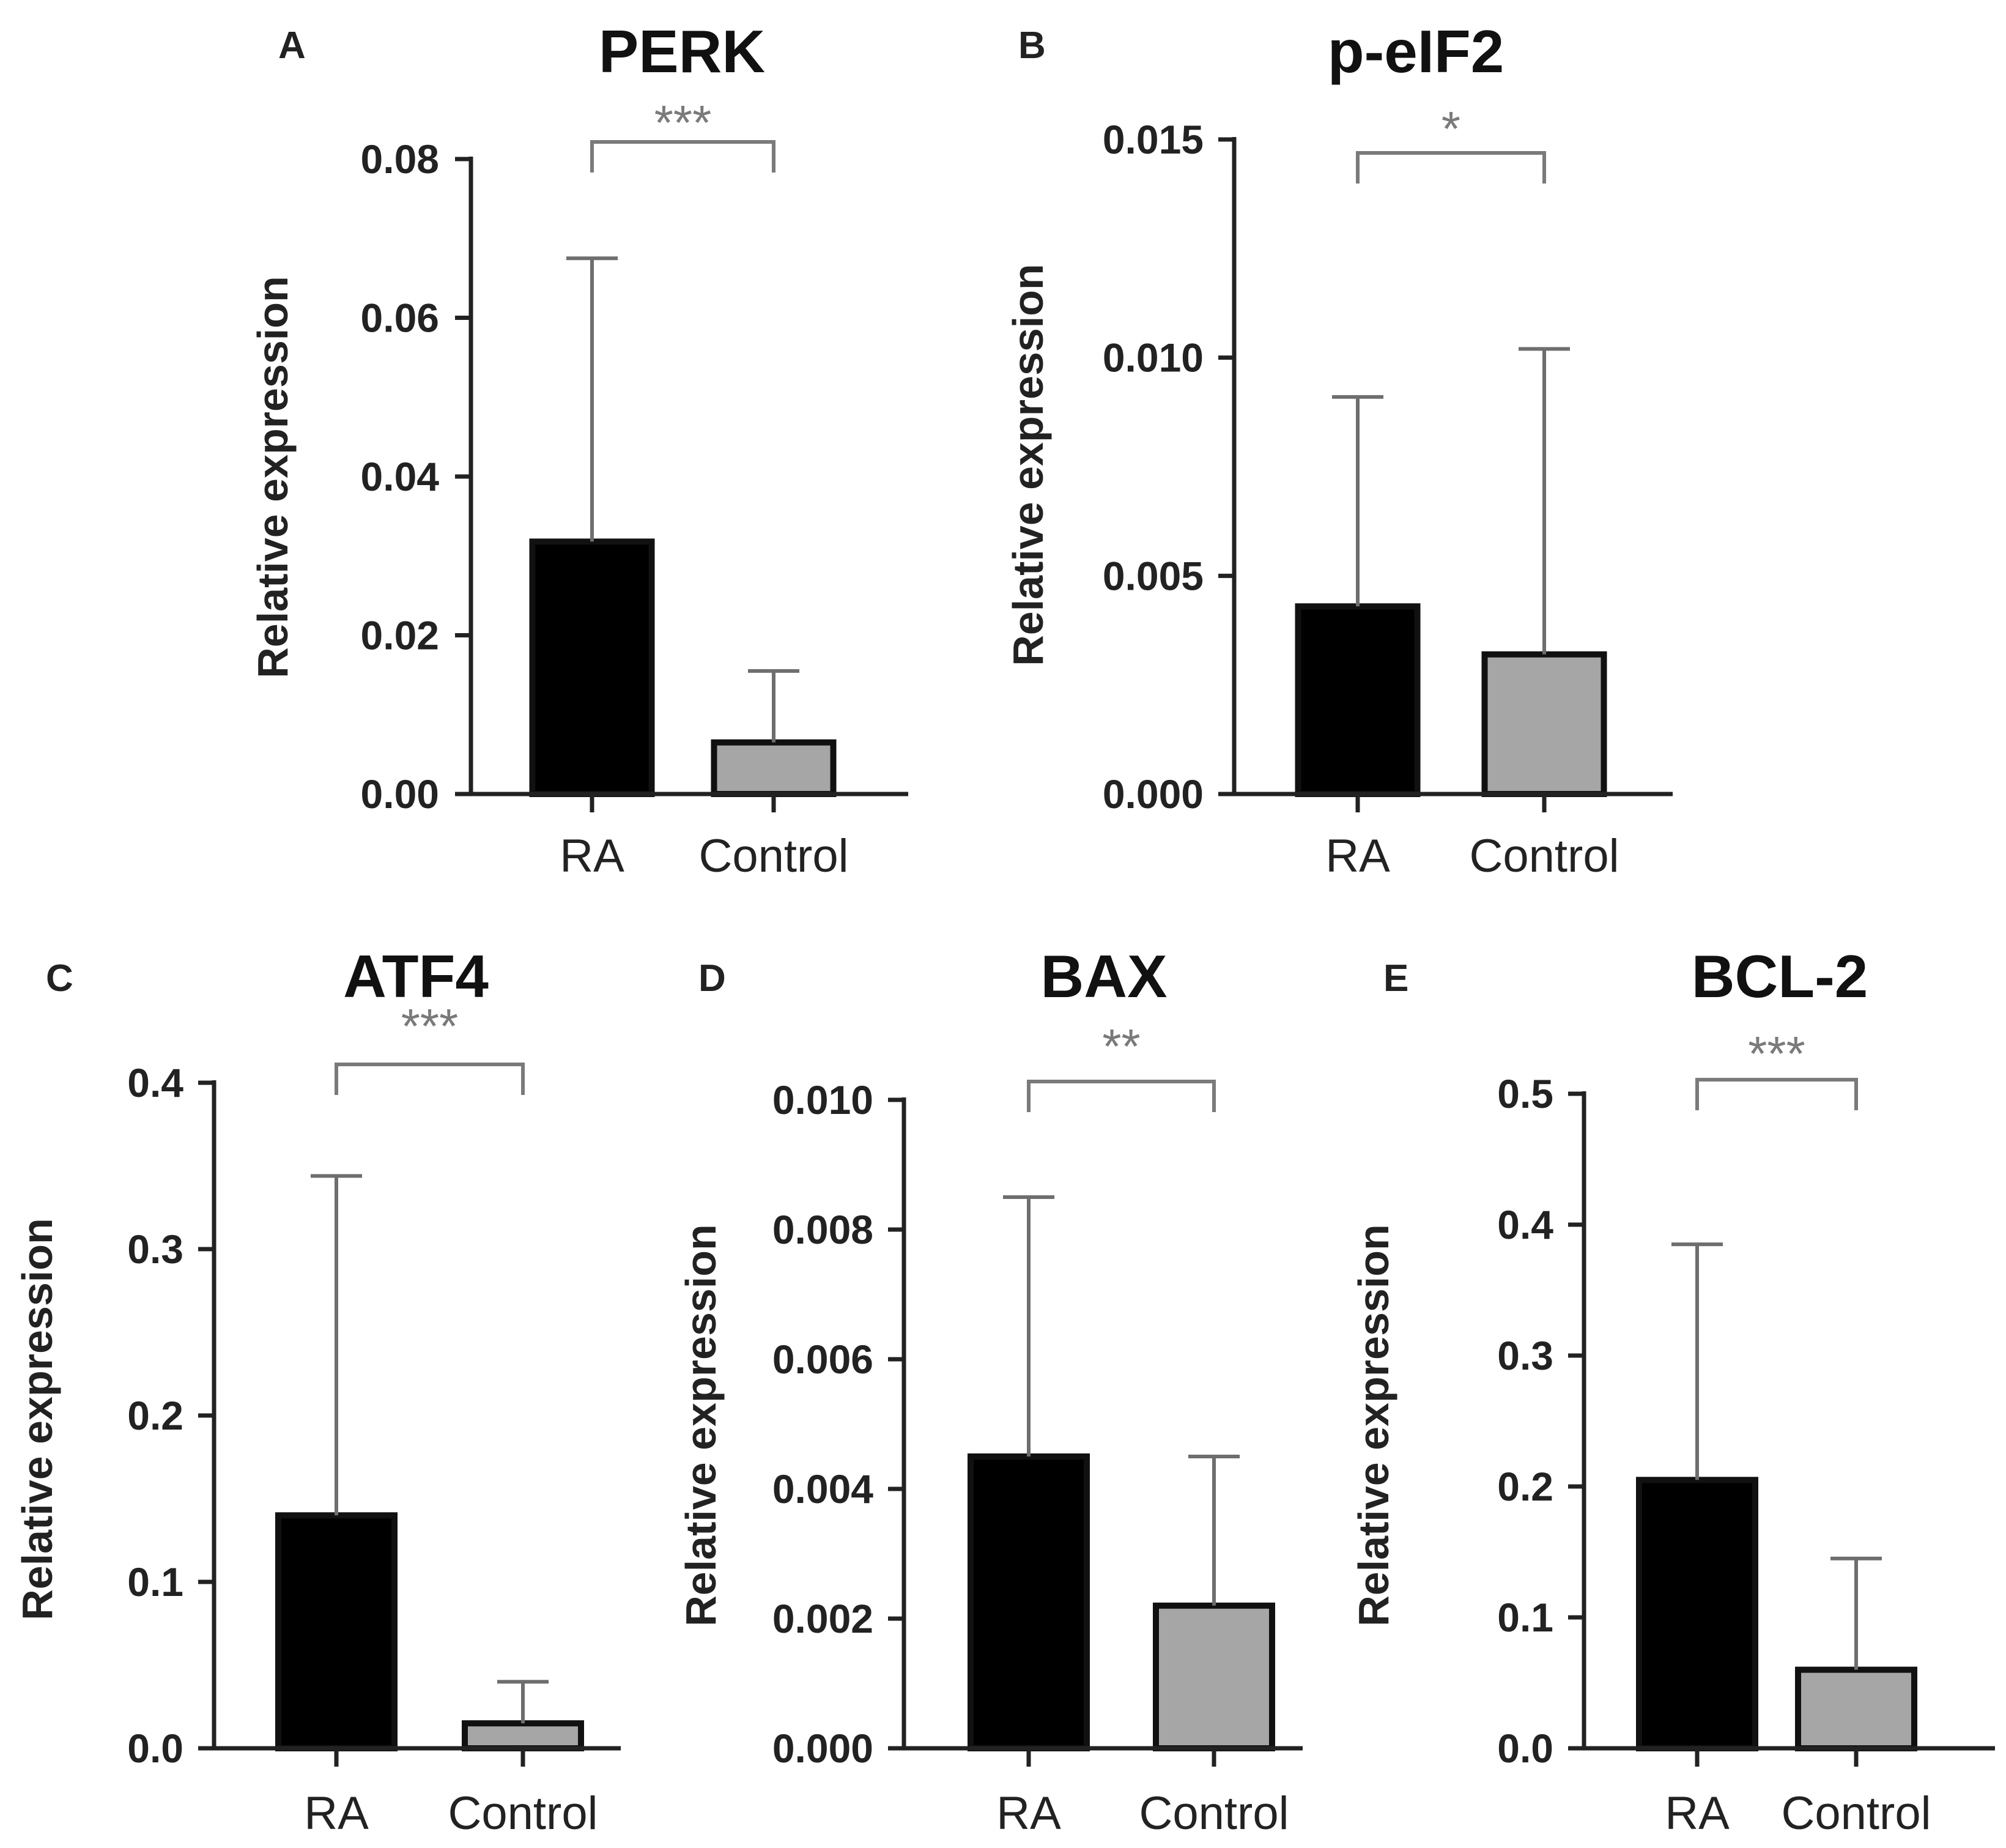 This screenshot has height=1848, width=2006. What do you see at coordinates (1104, 976) in the screenshot?
I see `chart-title: BAX` at bounding box center [1104, 976].